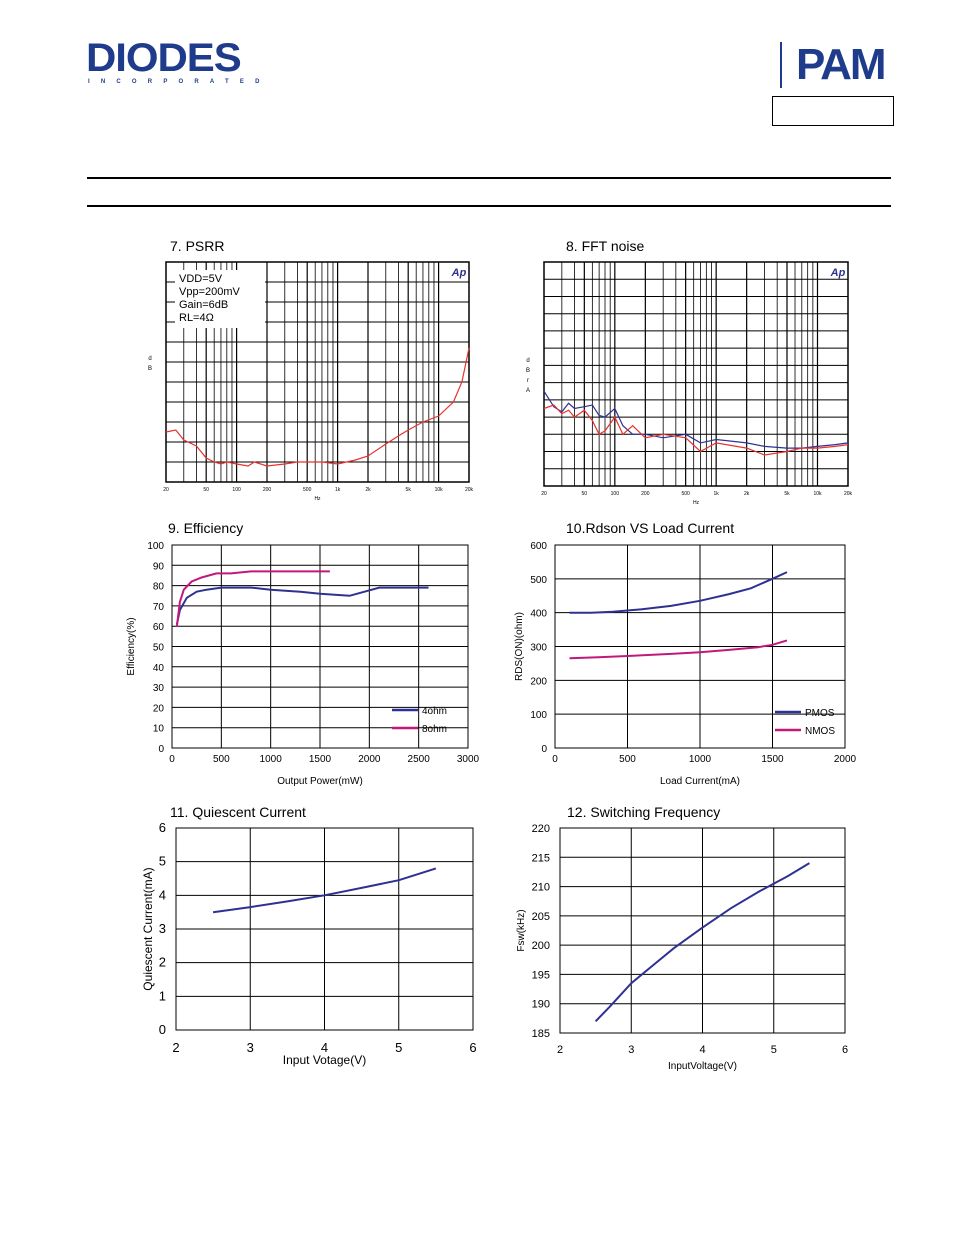  What do you see at coordinates (320, 781) in the screenshot?
I see `x-axis-label: Output Power(mW)` at bounding box center [320, 781].